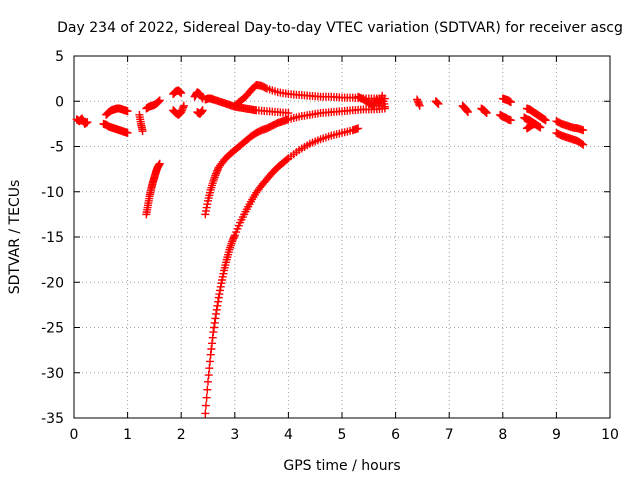 The image size is (640, 480). What do you see at coordinates (234, 435) in the screenshot?
I see `x-tick-label: 3` at bounding box center [234, 435].